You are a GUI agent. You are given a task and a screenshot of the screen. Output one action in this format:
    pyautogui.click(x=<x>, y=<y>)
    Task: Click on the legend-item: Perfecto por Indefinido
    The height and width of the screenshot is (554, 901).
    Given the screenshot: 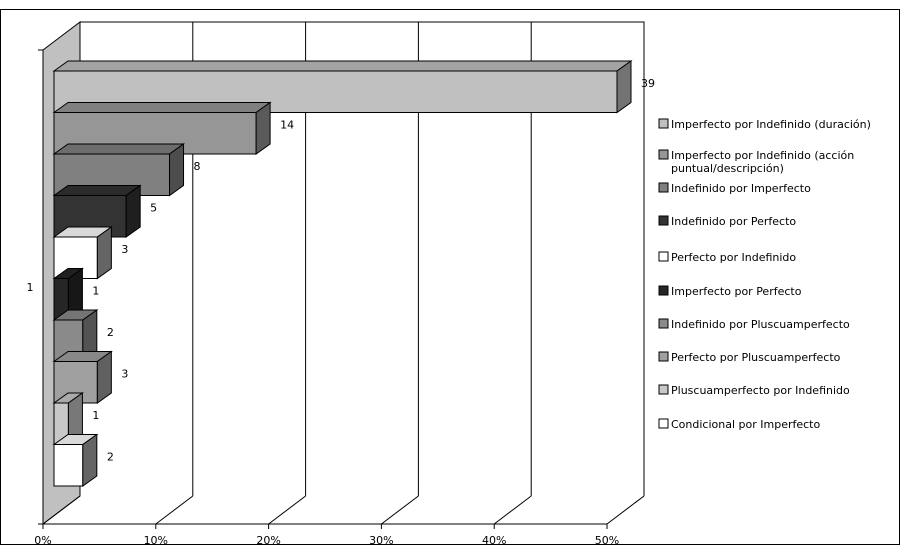 What is the action you would take?
    pyautogui.click(x=727, y=257)
    